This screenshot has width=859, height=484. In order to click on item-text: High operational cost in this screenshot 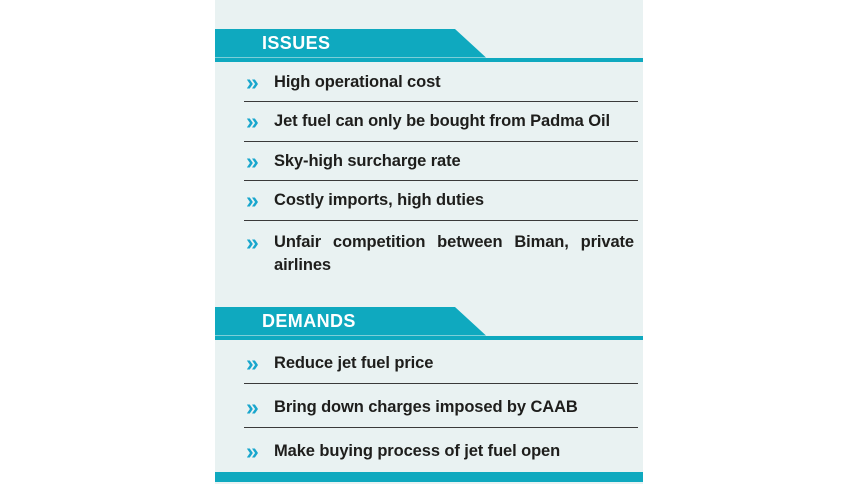, I will do `click(357, 81)`.